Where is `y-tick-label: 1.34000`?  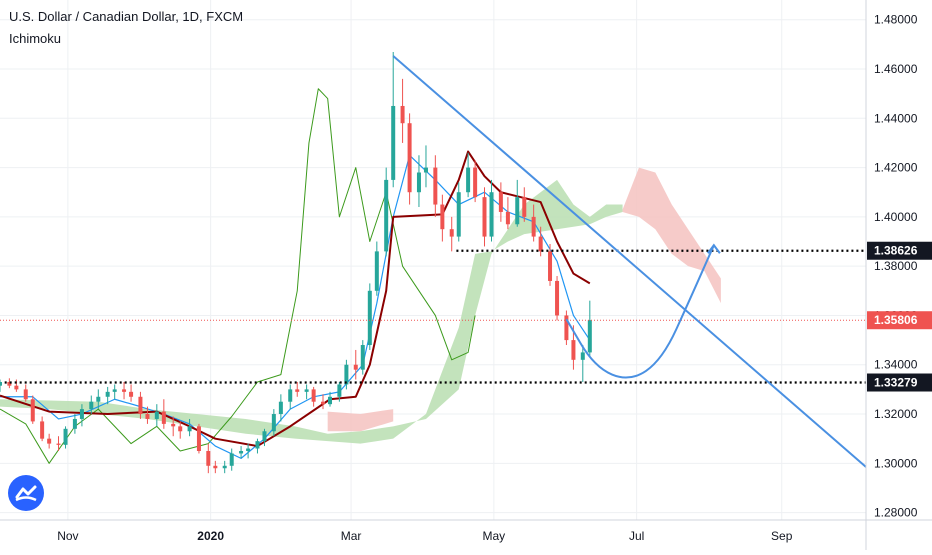 y-tick-label: 1.34000 is located at coordinates (896, 365).